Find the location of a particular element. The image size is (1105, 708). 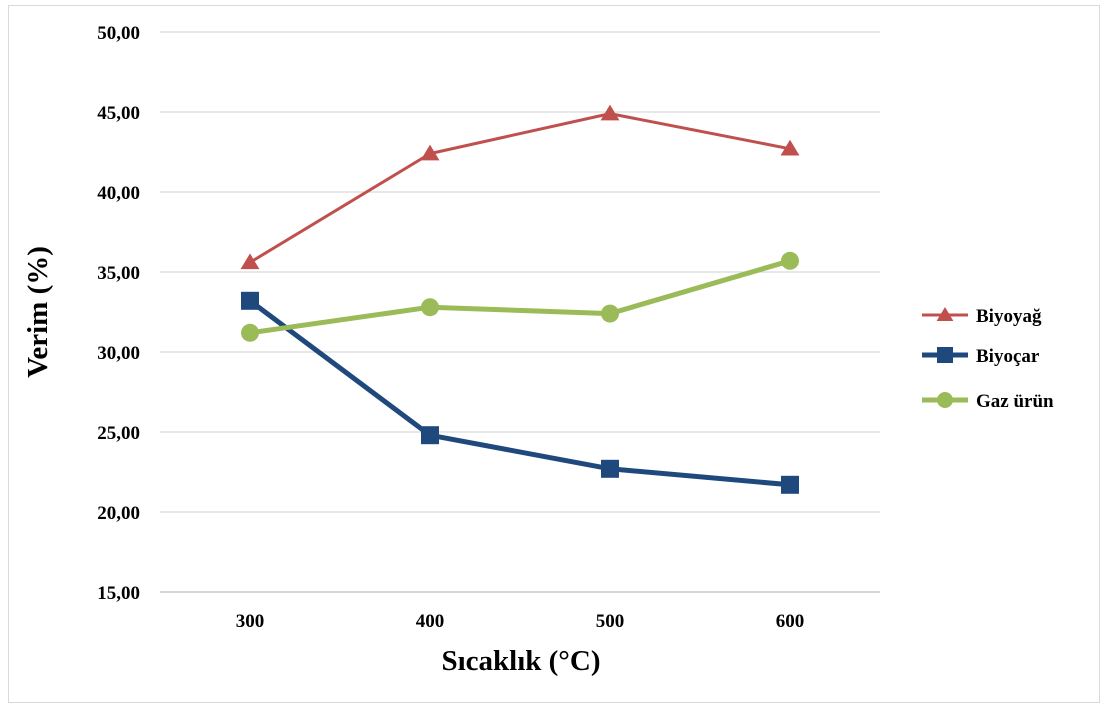

triangle-series-line is located at coordinates (520, 188).